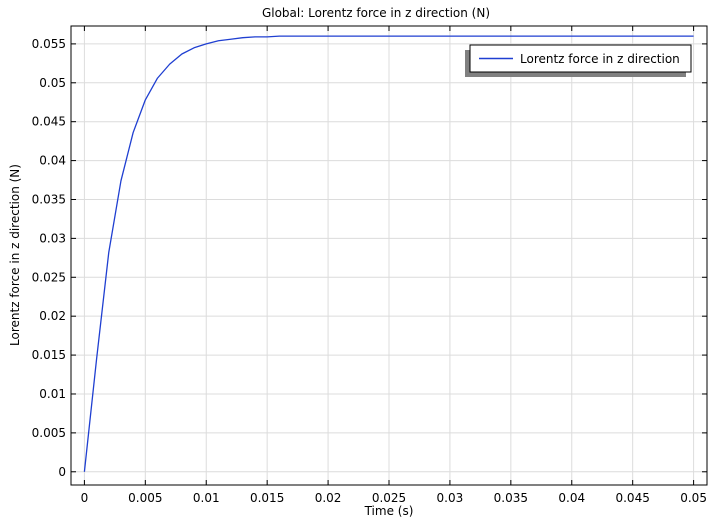 The height and width of the screenshot is (524, 710). Describe the element at coordinates (52, 238) in the screenshot. I see `y-tick-label: 0.03` at that location.